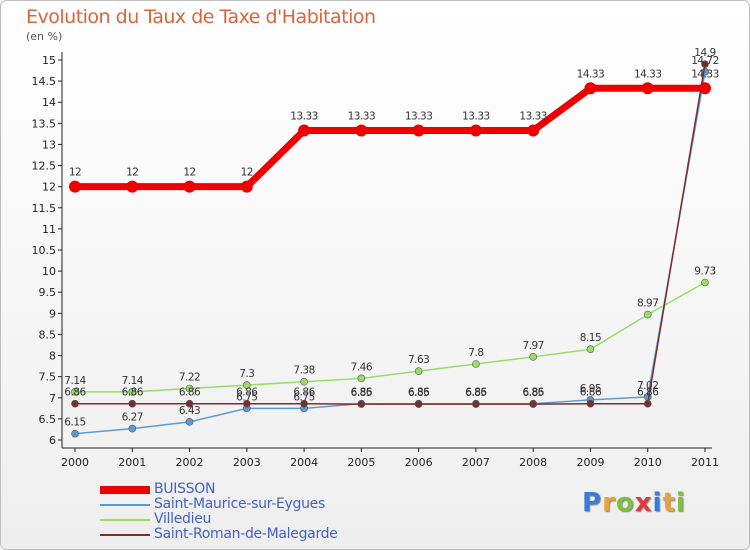  Describe the element at coordinates (643, 503) in the screenshot. I see `logo-letter: x` at that location.